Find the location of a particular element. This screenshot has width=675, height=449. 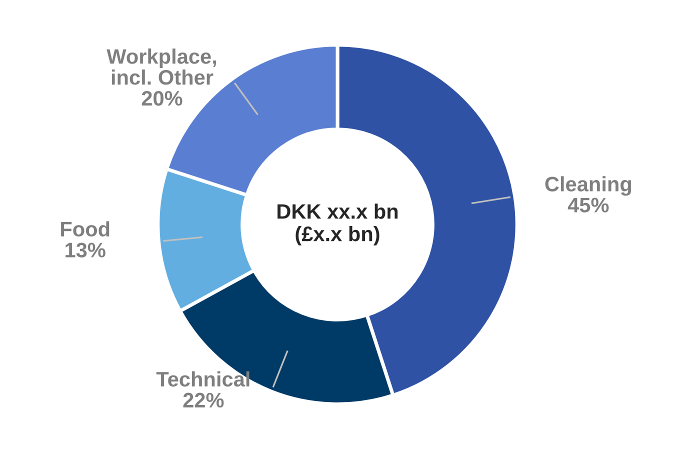

data-label: 20% is located at coordinates (162, 98).